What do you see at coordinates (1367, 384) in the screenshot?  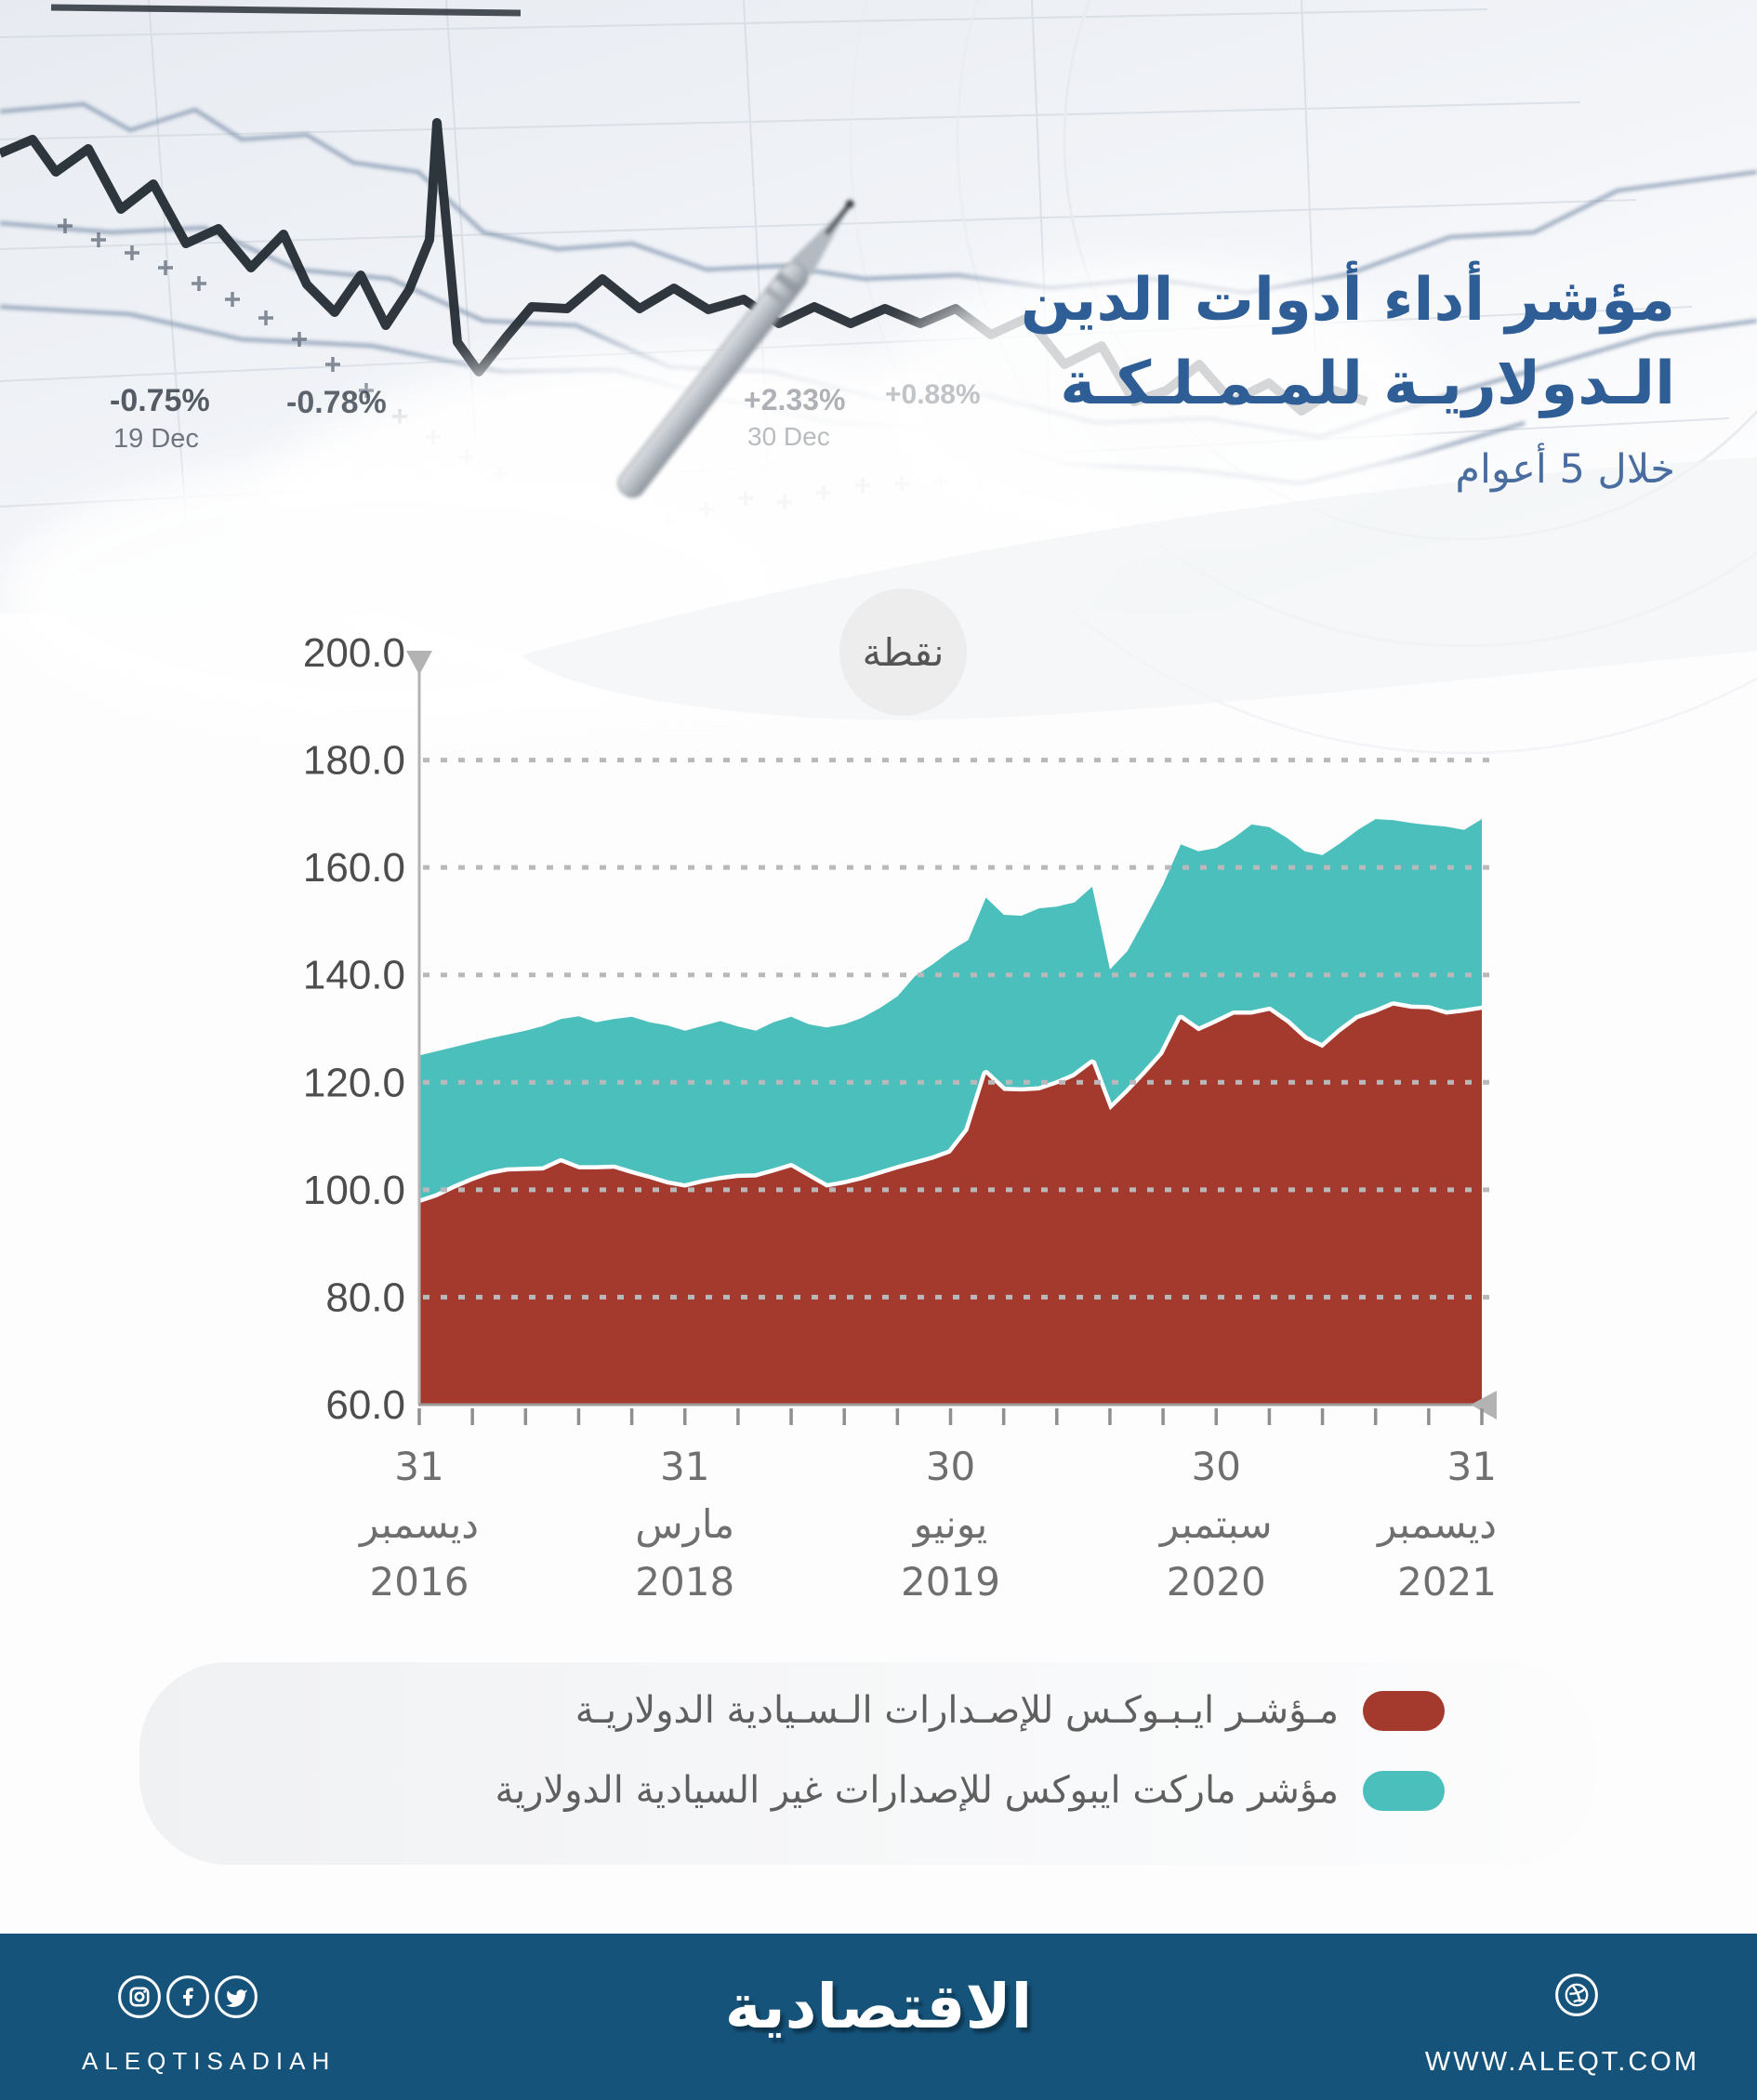 I see `page-title-line2: الـدولاريـة للمـمـلـكـة` at bounding box center [1367, 384].